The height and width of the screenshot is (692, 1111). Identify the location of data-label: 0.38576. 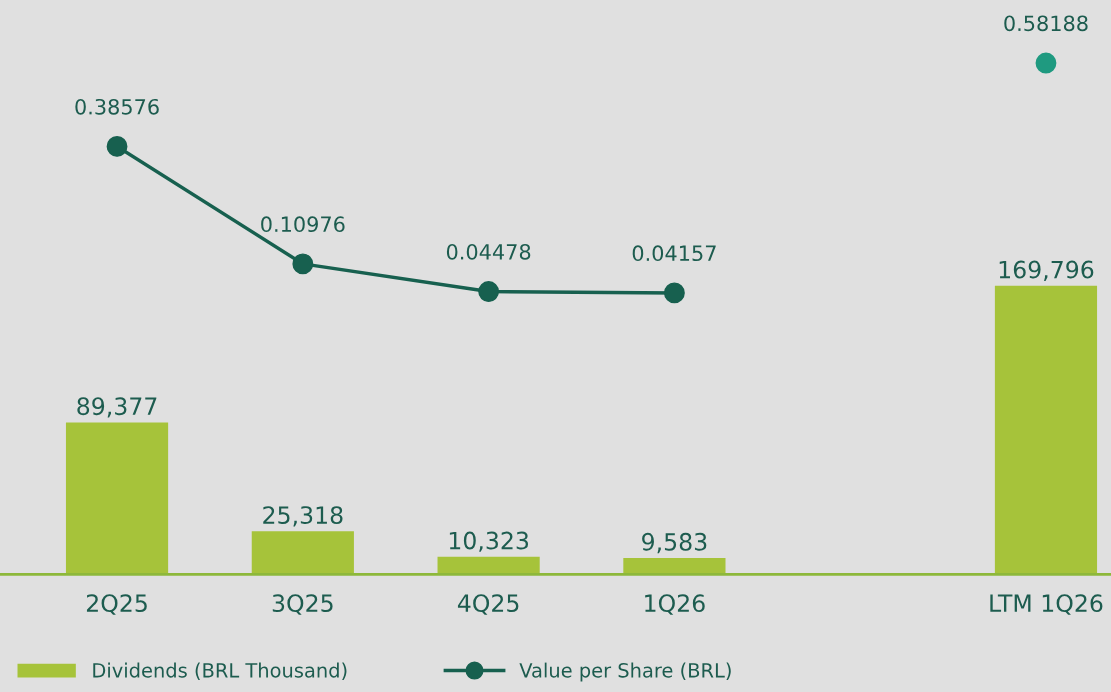
(117, 106).